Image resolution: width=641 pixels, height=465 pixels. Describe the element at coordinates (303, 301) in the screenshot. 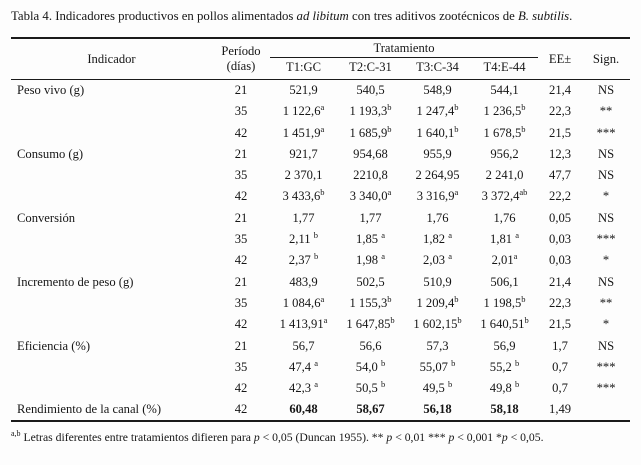

I see `cell-value: 1 084,6a` at that location.